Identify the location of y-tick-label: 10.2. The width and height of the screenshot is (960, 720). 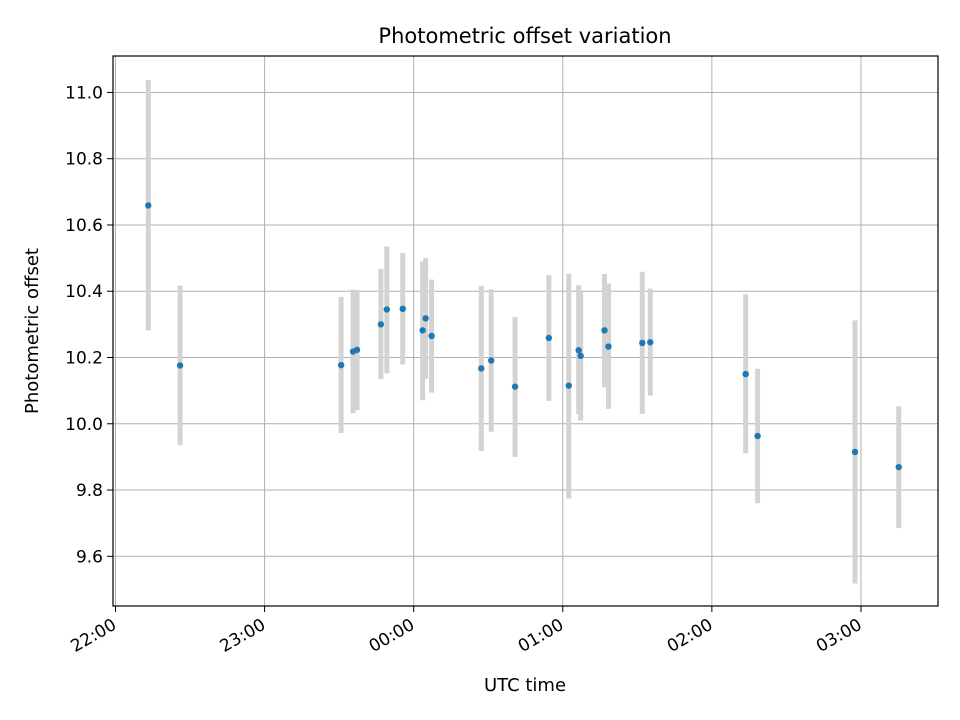
(84, 359).